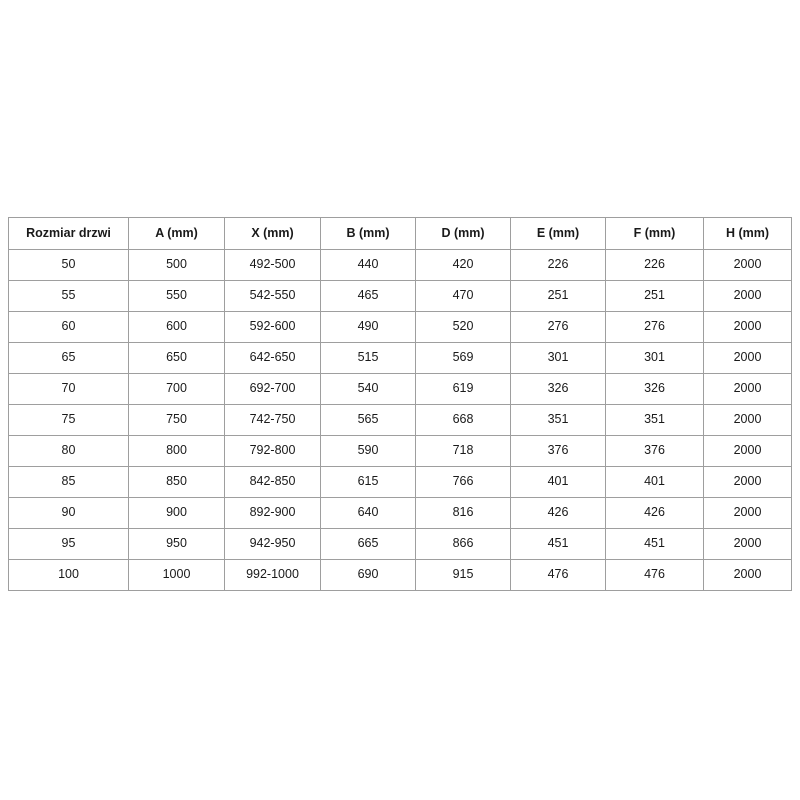 The image size is (800, 800). What do you see at coordinates (558, 513) in the screenshot?
I see `table-cell: 426` at bounding box center [558, 513].